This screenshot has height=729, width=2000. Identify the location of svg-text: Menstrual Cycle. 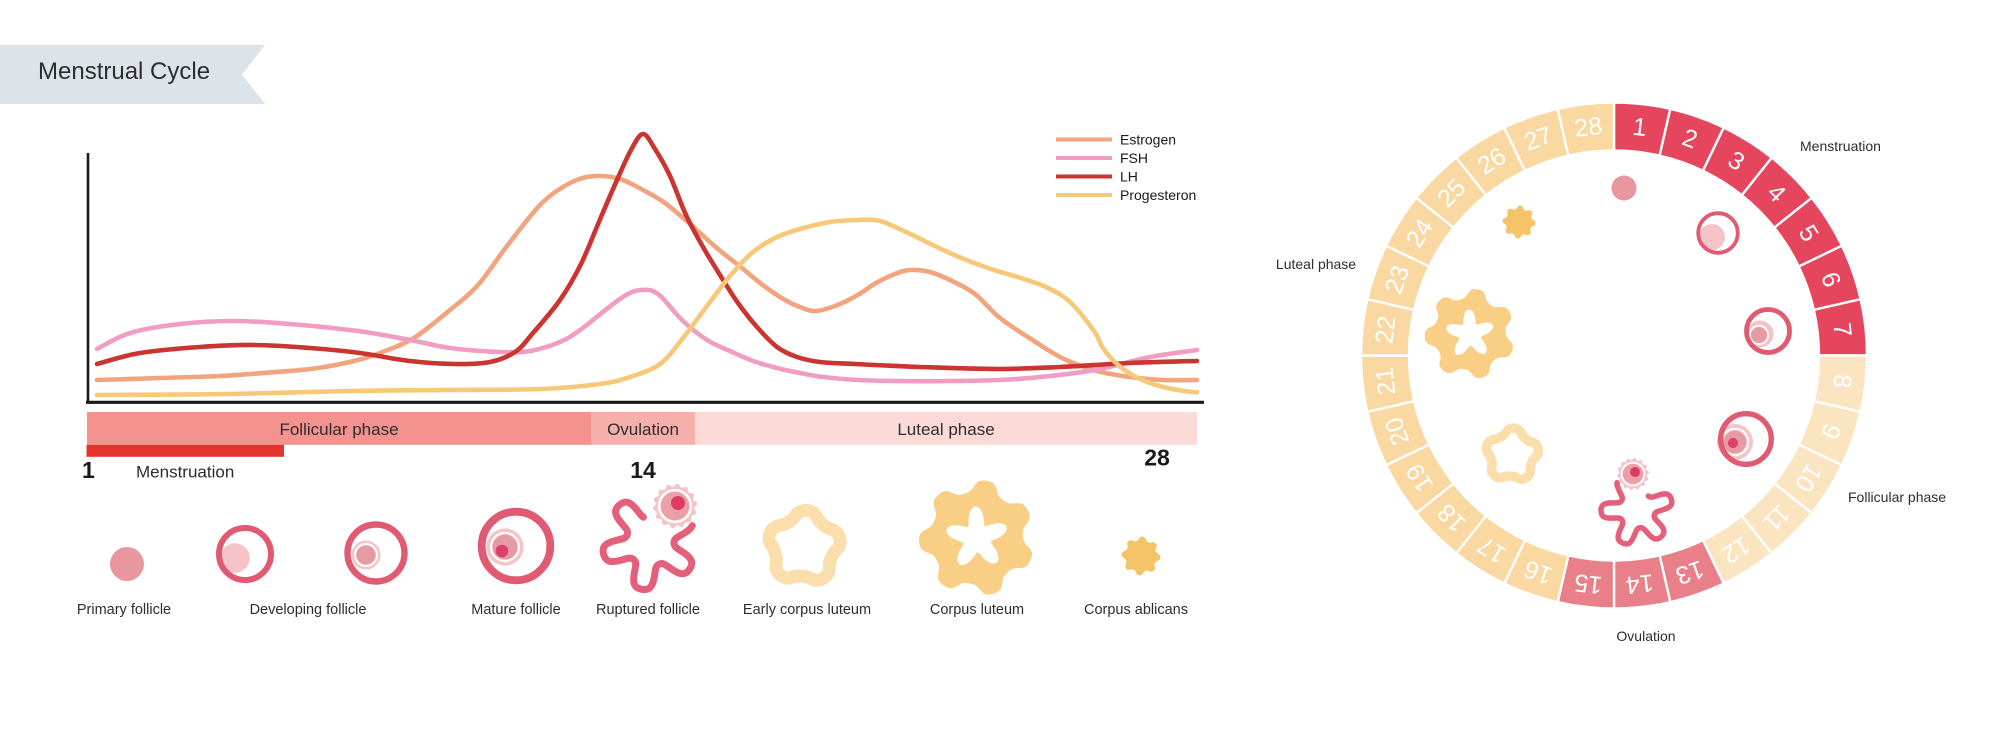
(124, 71).